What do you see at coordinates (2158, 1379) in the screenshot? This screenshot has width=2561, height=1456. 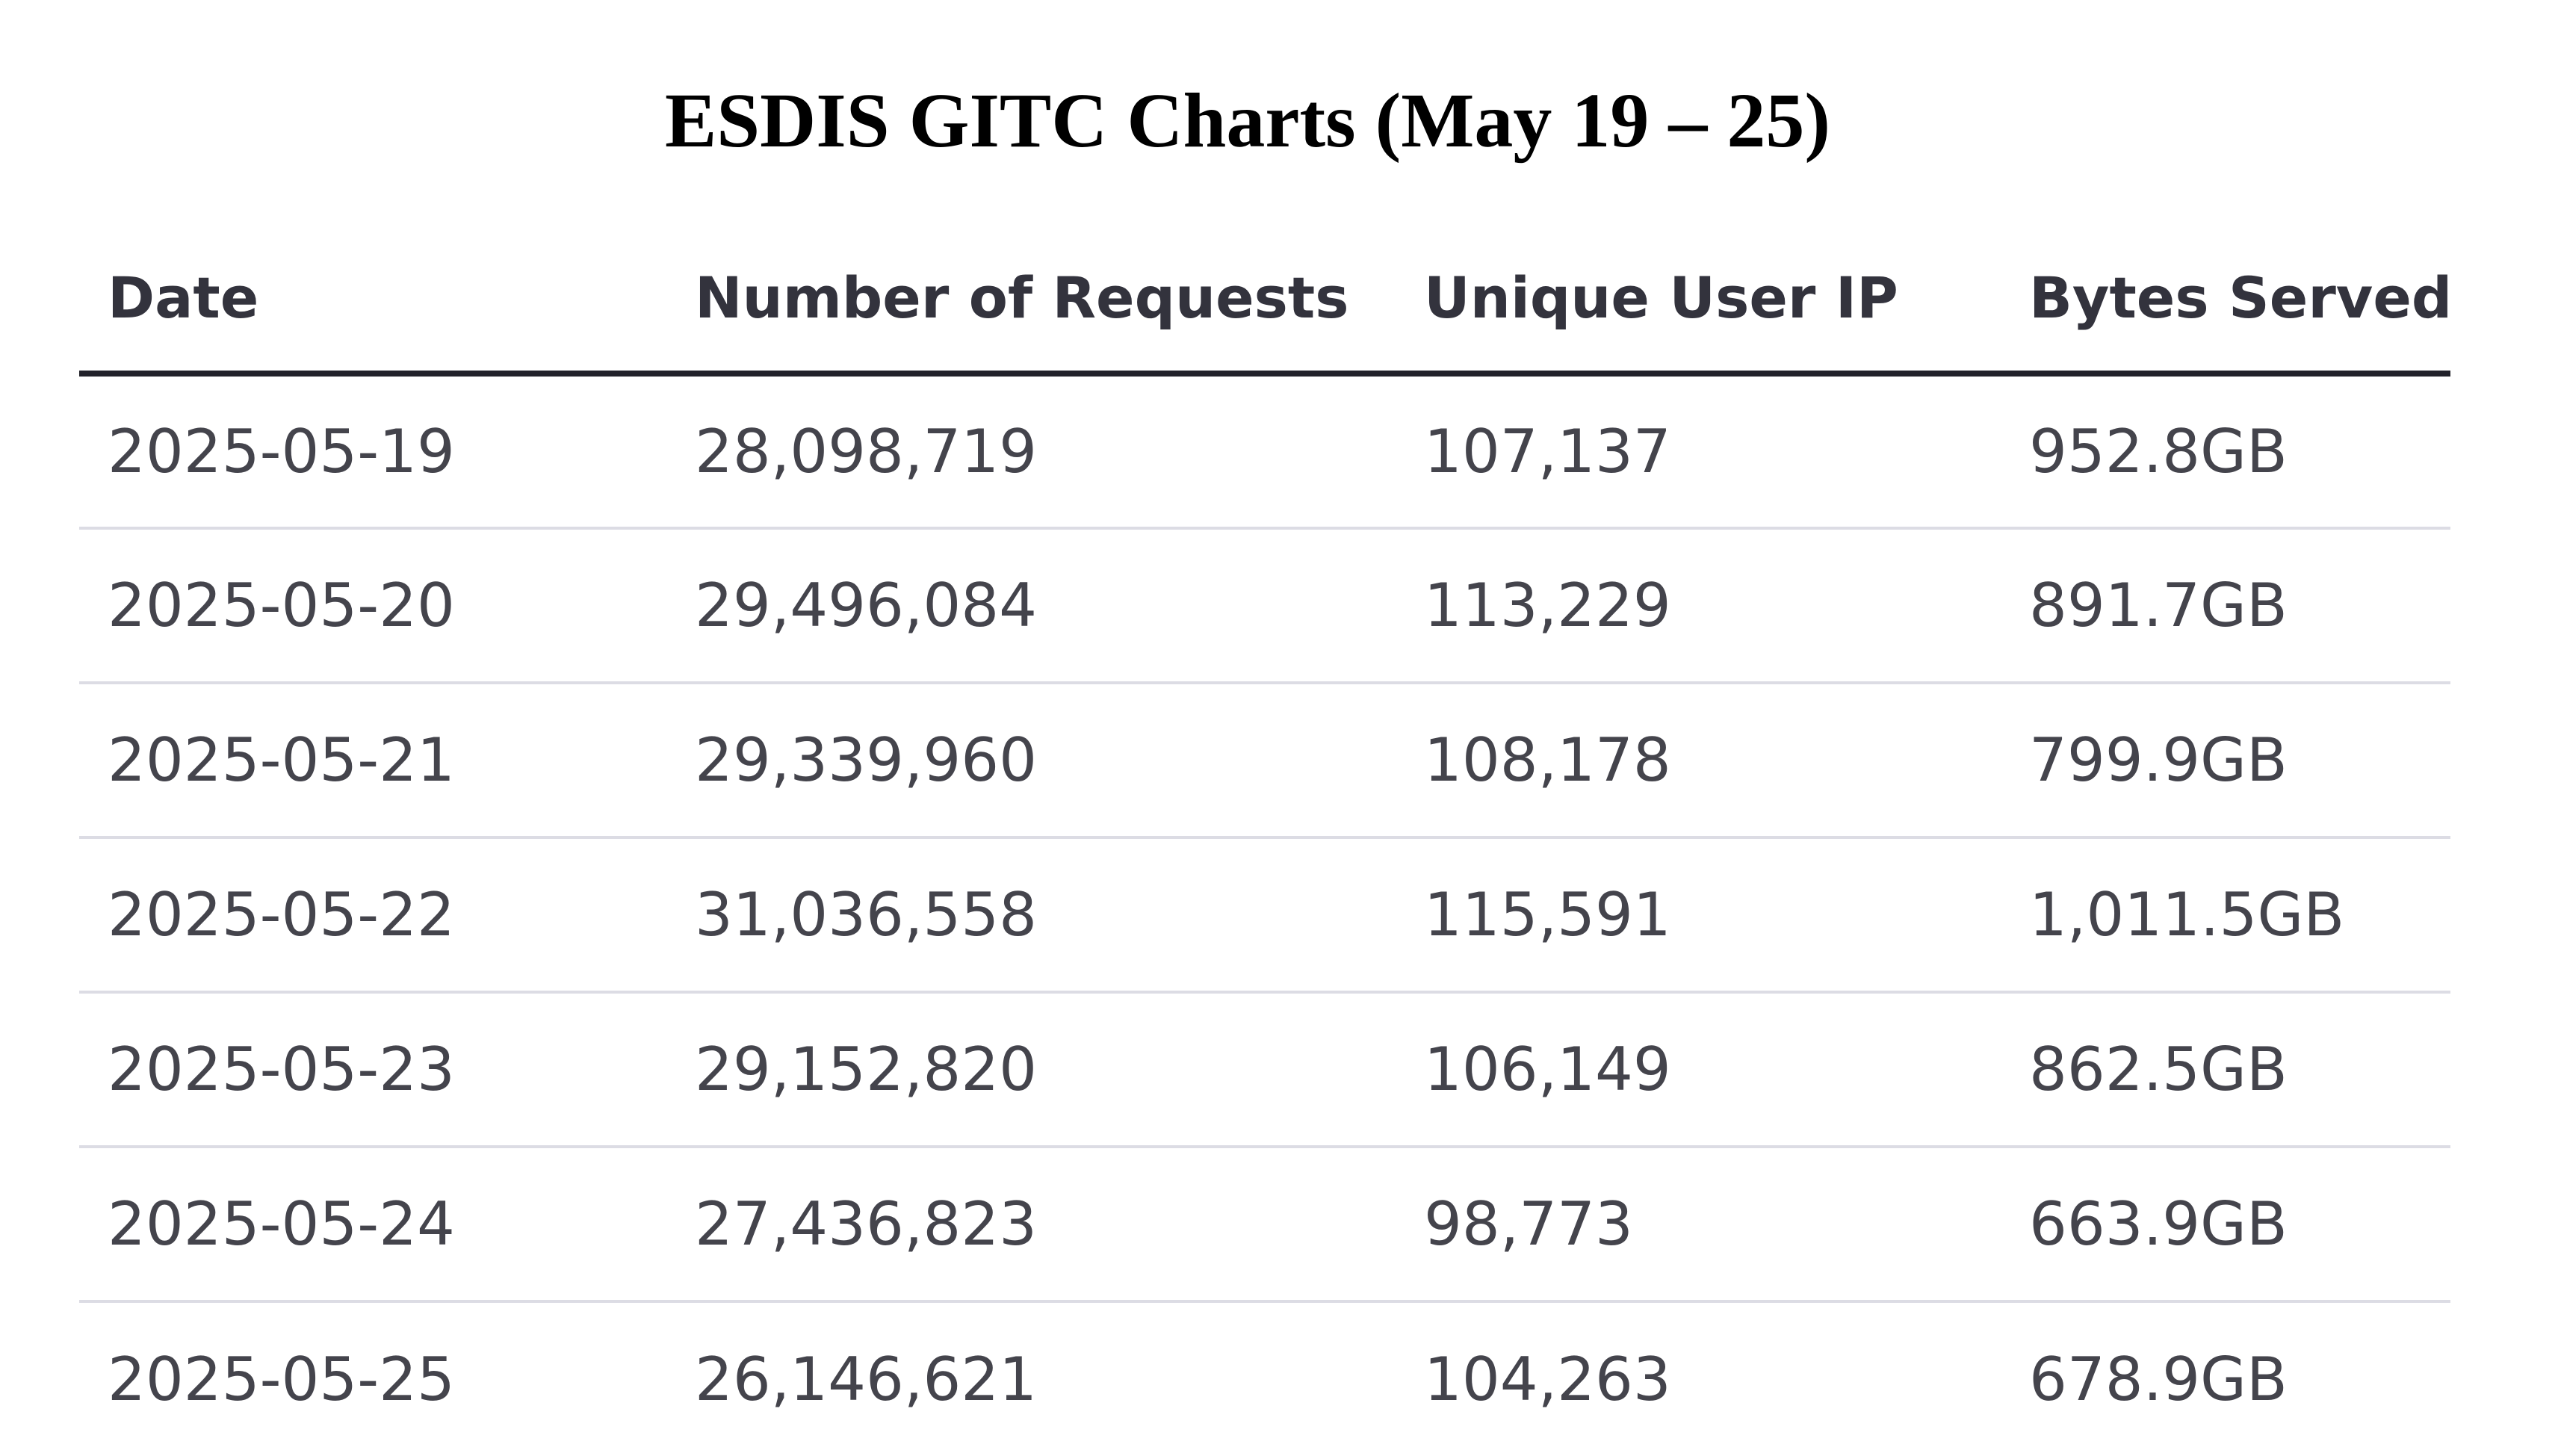 I see `cell-bytes-served: 678.9GB` at bounding box center [2158, 1379].